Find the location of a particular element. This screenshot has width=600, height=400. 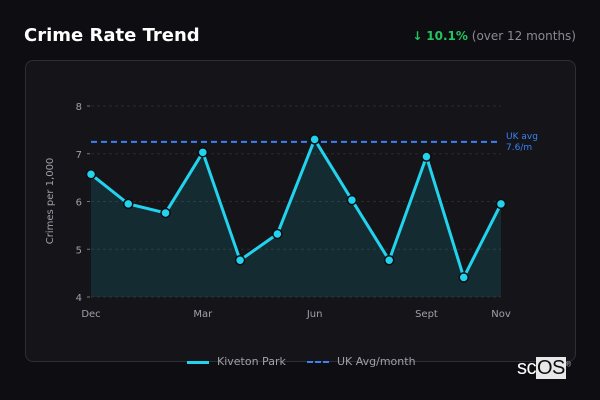

scos-logo: scOS® is located at coordinates (544, 368).